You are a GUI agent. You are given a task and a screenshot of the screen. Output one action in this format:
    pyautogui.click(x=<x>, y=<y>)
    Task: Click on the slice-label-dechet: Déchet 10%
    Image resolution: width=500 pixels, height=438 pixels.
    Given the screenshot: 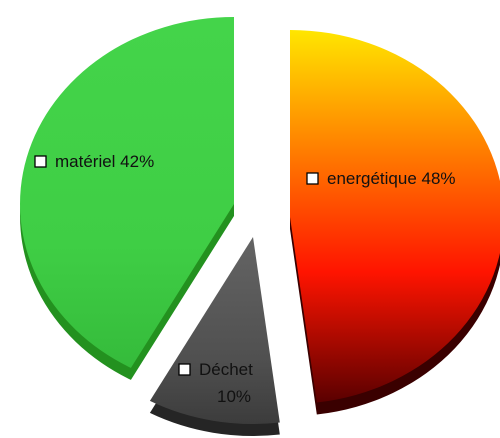 What is the action you would take?
    pyautogui.click(x=215, y=383)
    